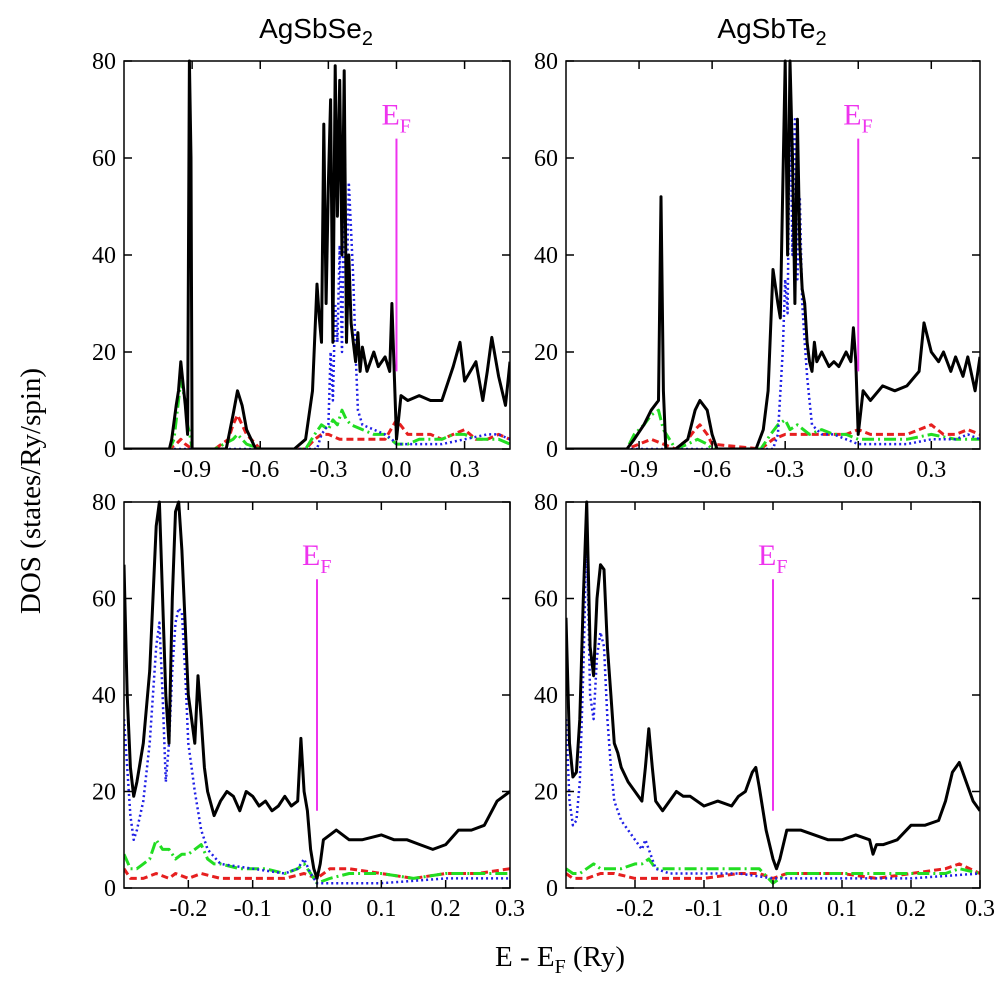 This screenshot has width=1000, height=982. What do you see at coordinates (310, 28) in the screenshot?
I see `panel-title-main: AgSbSe` at bounding box center [310, 28].